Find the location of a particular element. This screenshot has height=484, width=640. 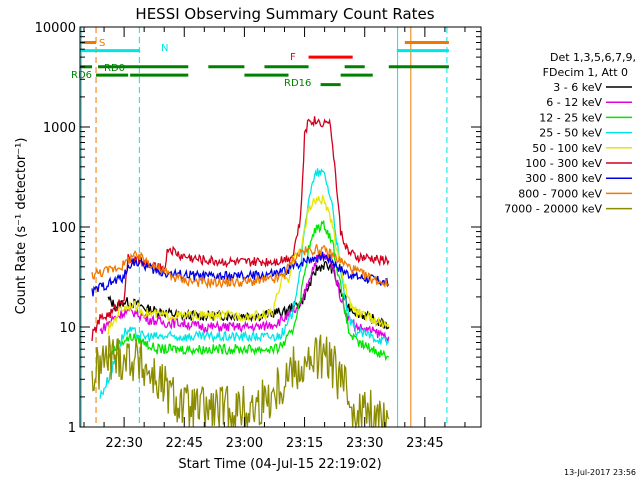

timestamp: 13-Jul-2017 23:56 is located at coordinates (600, 472).